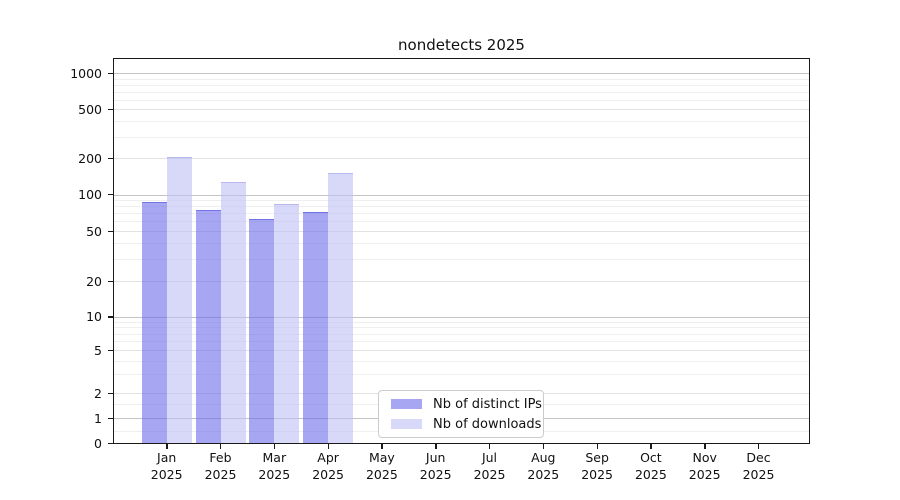 This screenshot has width=900, height=500. Describe the element at coordinates (274, 466) in the screenshot. I see `x-tick-label-mar: Mar 2025` at that location.